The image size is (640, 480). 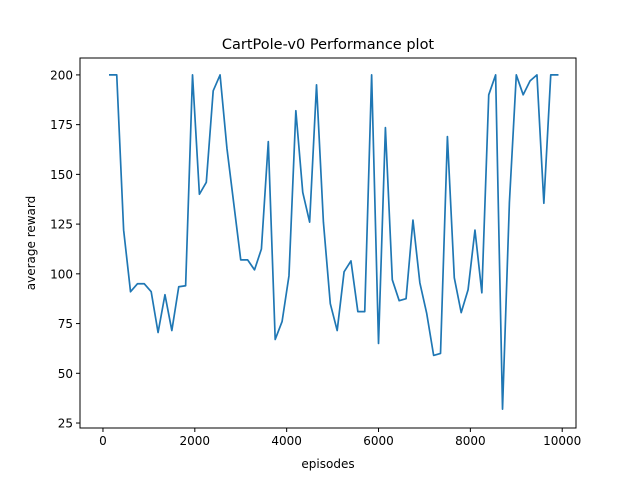 I want to click on x-axis-ticks: 0 2000 4000 6000 8000 10000, so click(x=340, y=438).